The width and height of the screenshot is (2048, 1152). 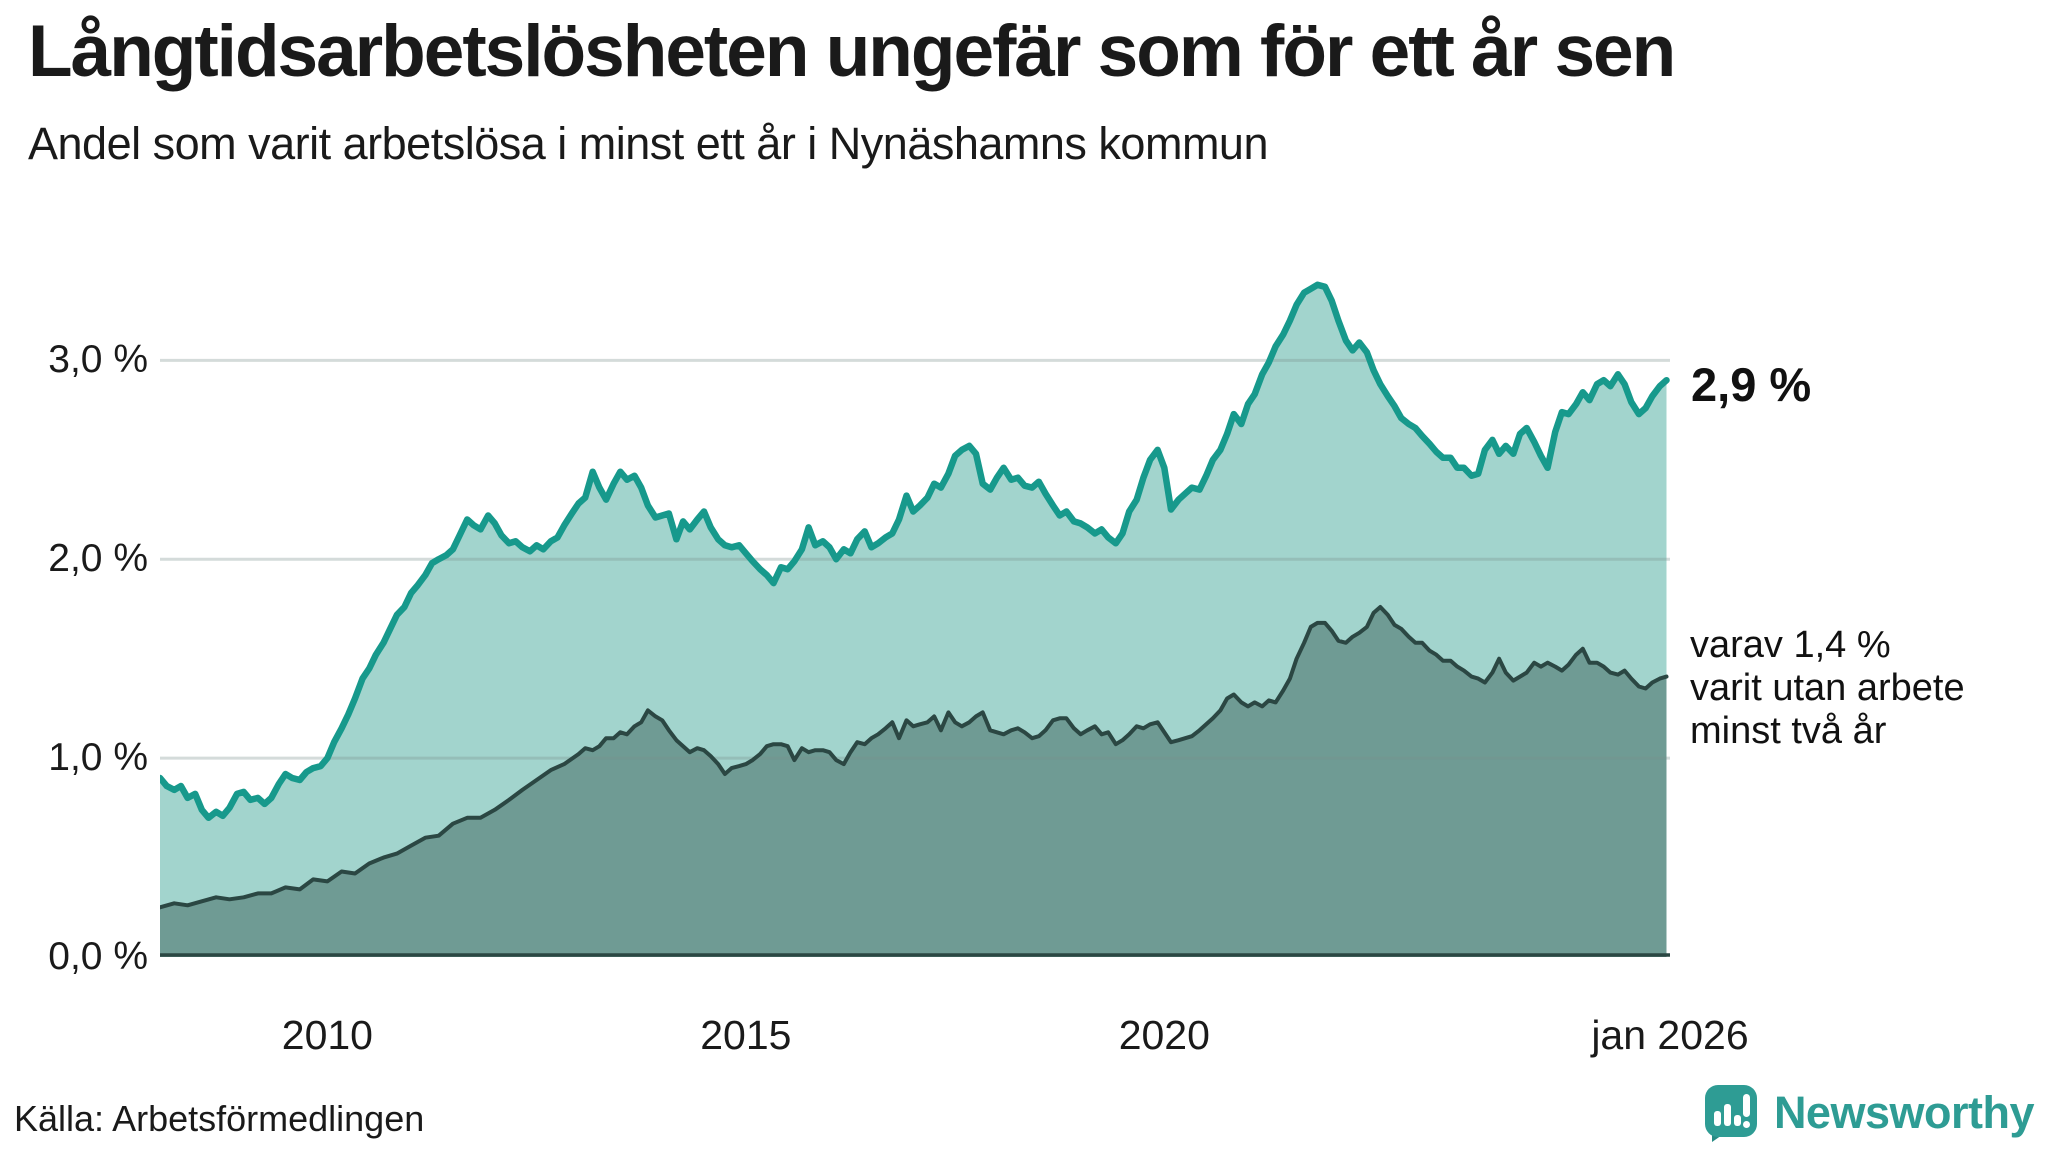 I want to click on y-axis-label: 2,0 %, so click(x=98, y=559).